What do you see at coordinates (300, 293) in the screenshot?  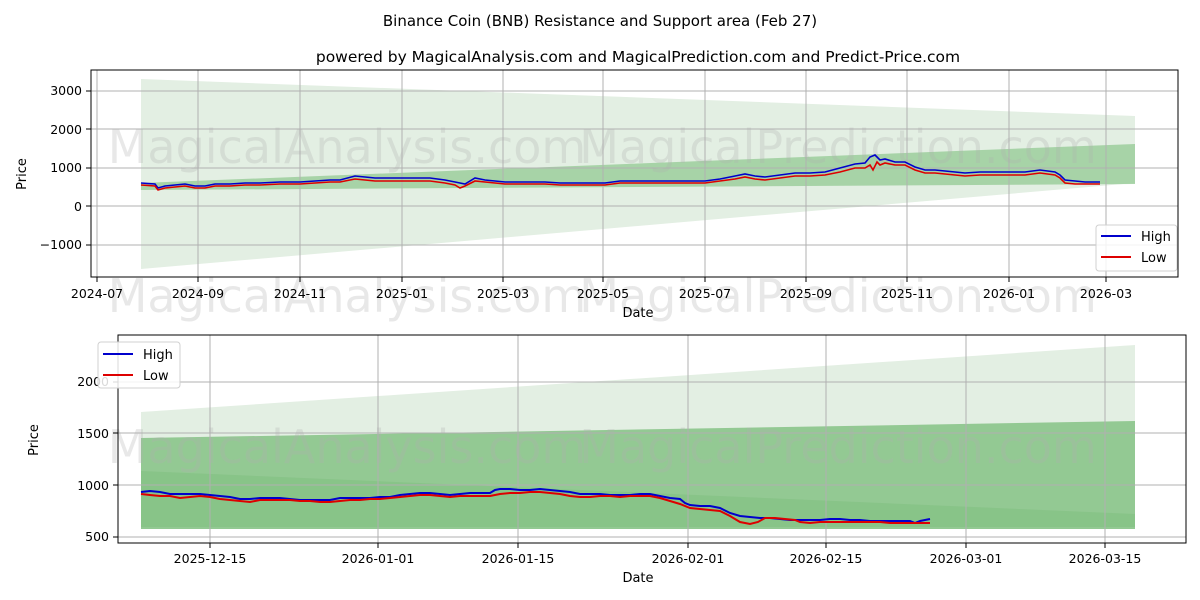 I see `x-tick-label: 2024-11` at bounding box center [300, 293].